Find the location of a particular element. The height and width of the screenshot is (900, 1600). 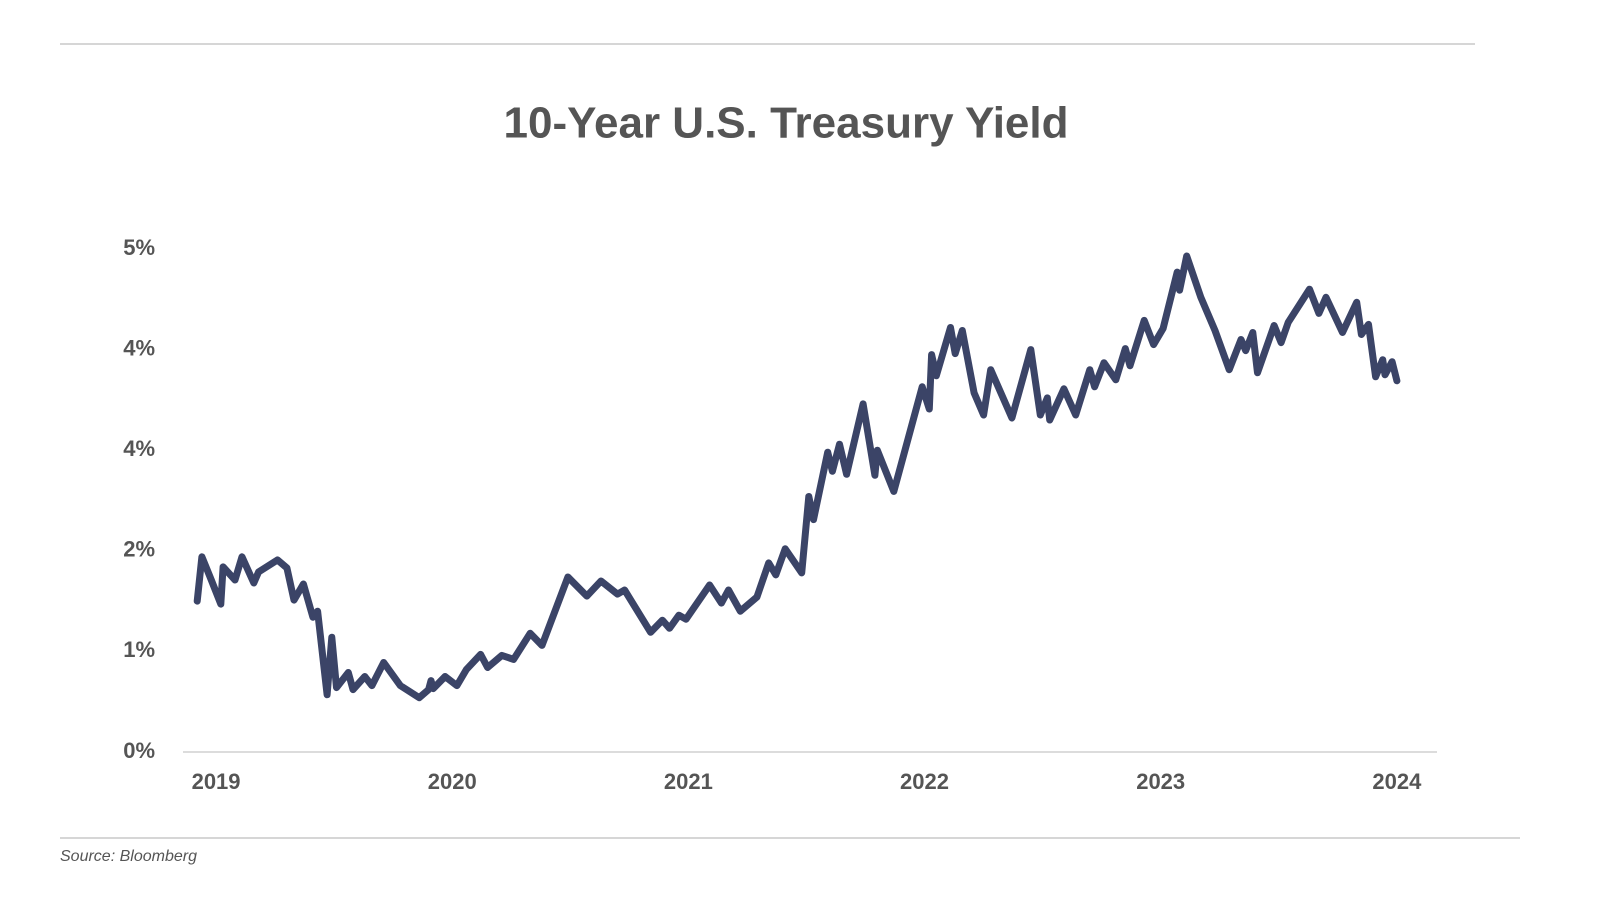

y-tick-label: 1% is located at coordinates (139, 649).